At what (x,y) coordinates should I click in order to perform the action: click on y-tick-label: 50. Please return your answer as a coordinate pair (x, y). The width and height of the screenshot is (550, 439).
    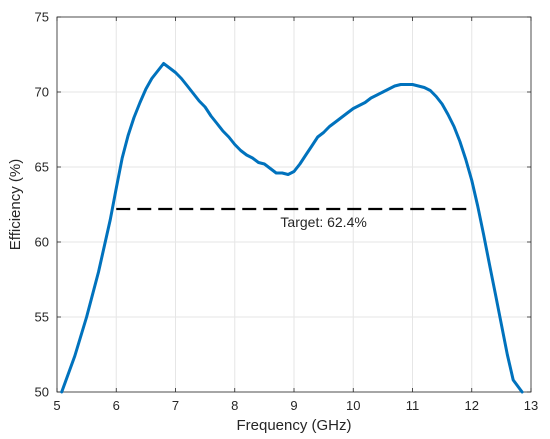
    Looking at the image, I should click on (42, 392).